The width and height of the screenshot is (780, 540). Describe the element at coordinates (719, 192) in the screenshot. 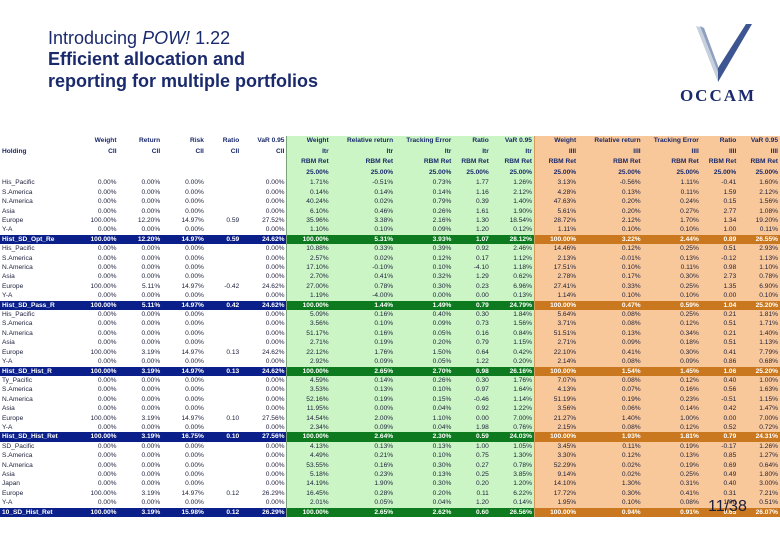

I see `table-cell: 1.59` at that location.